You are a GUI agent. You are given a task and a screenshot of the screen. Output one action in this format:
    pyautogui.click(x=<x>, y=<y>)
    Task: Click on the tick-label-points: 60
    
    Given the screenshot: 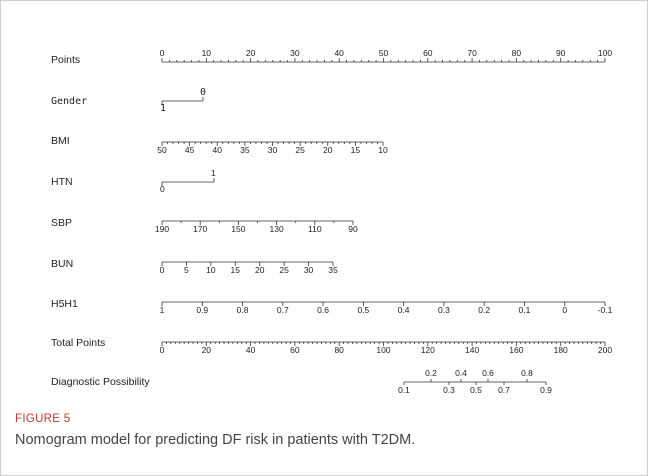 What is the action you would take?
    pyautogui.click(x=428, y=53)
    